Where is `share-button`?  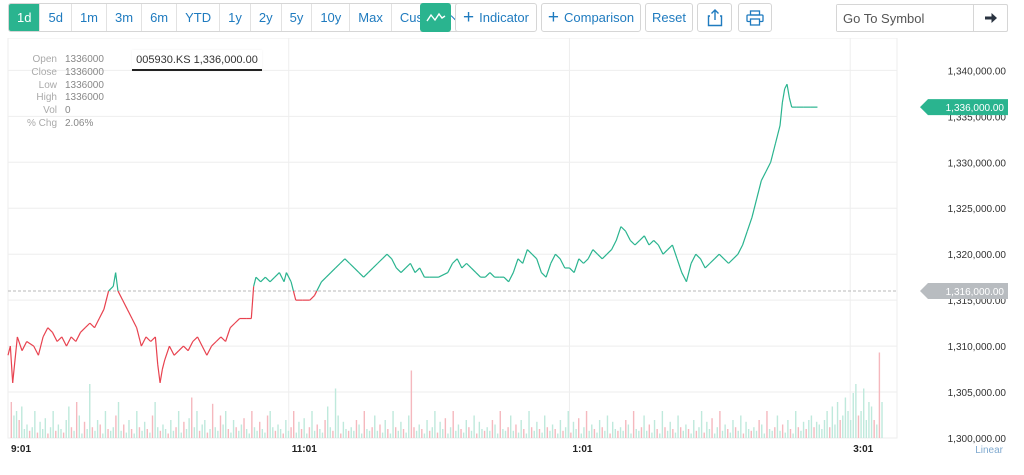 share-button is located at coordinates (714, 17).